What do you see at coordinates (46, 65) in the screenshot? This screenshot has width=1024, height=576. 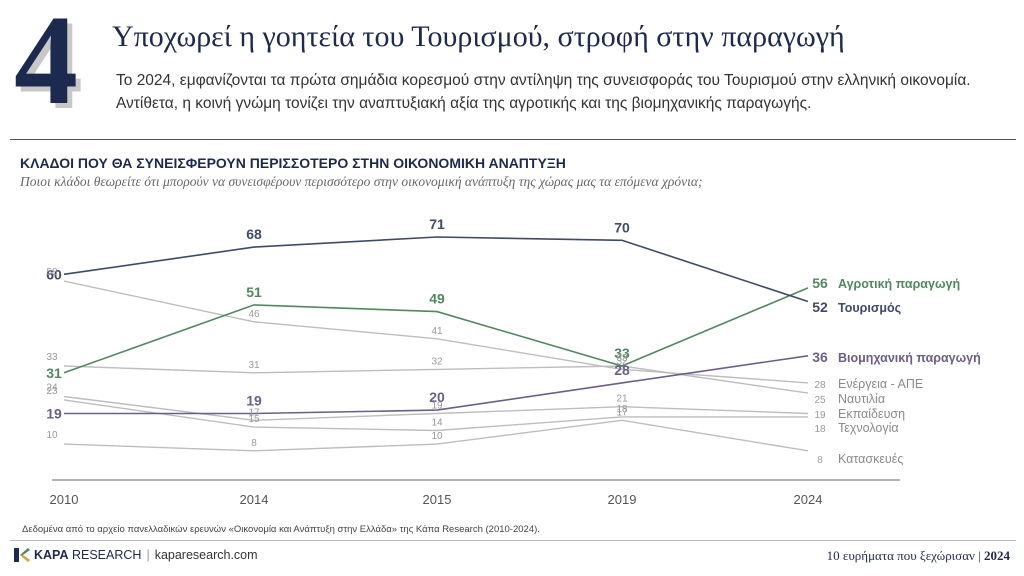 I see `section-number: 4` at bounding box center [46, 65].